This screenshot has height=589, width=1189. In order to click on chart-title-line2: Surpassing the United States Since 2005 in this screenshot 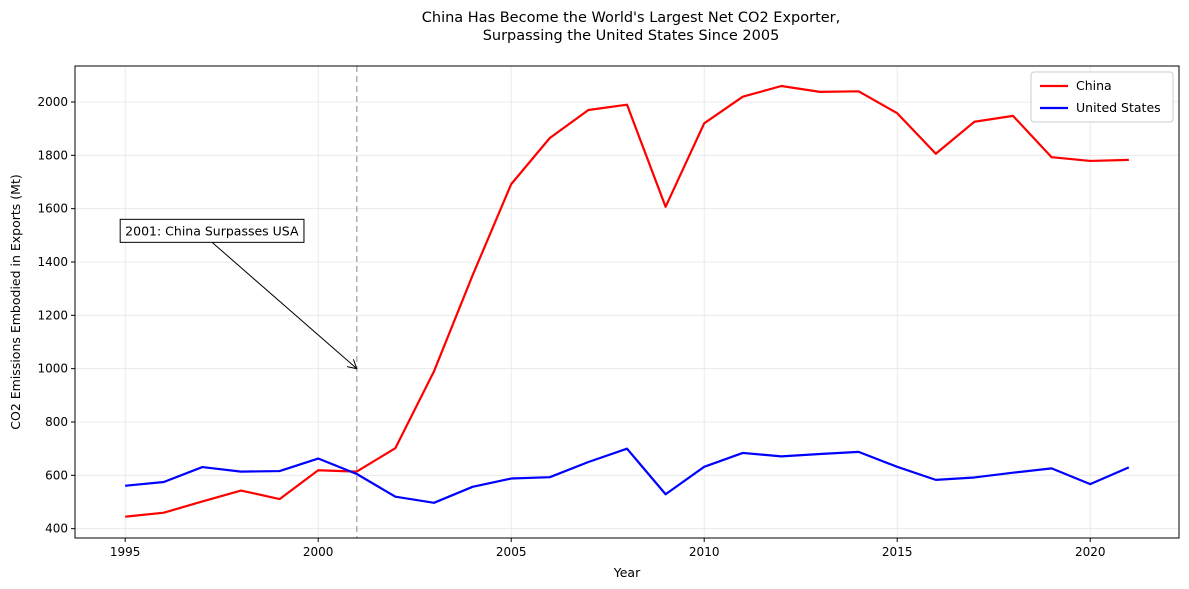, I will do `click(631, 36)`.